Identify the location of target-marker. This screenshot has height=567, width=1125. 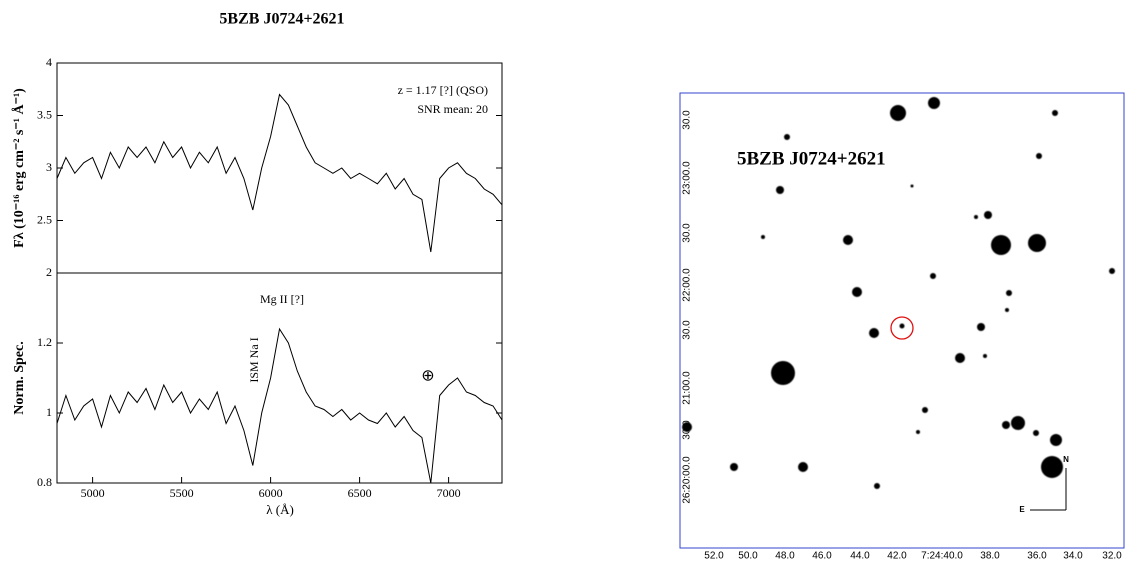
(902, 328).